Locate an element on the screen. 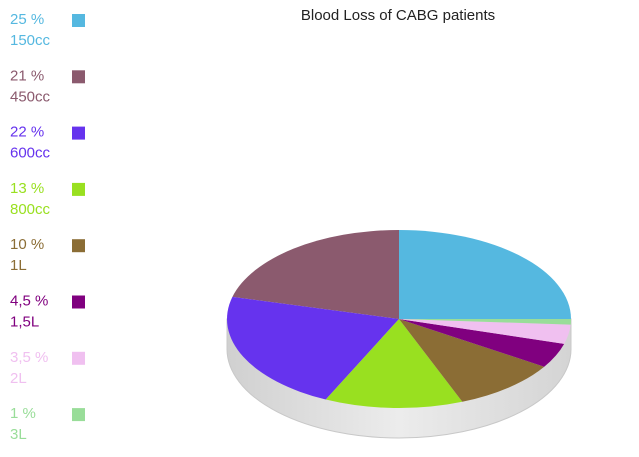  legend-value-label: 1 % is located at coordinates (23, 413).